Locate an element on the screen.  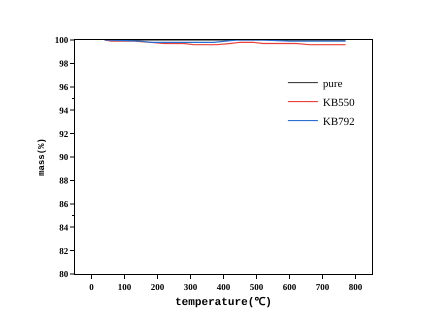
x-tick-label: 200 is located at coordinates (157, 287).